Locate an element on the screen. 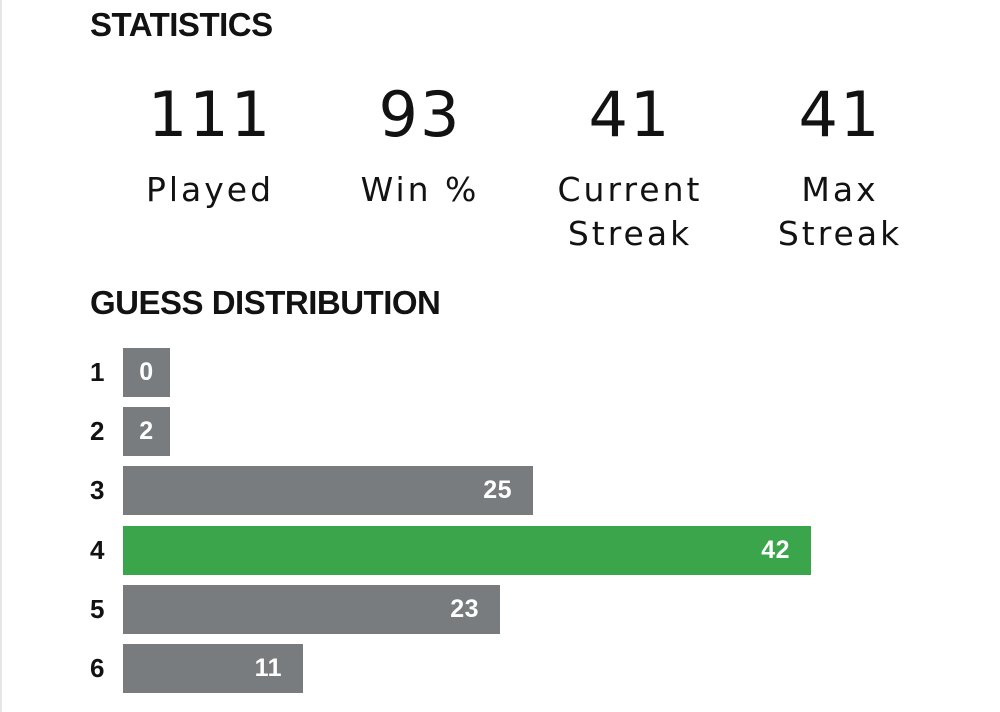 This screenshot has height=712, width=1000. stat-current-streak: 41 Current Streak is located at coordinates (630, 170).